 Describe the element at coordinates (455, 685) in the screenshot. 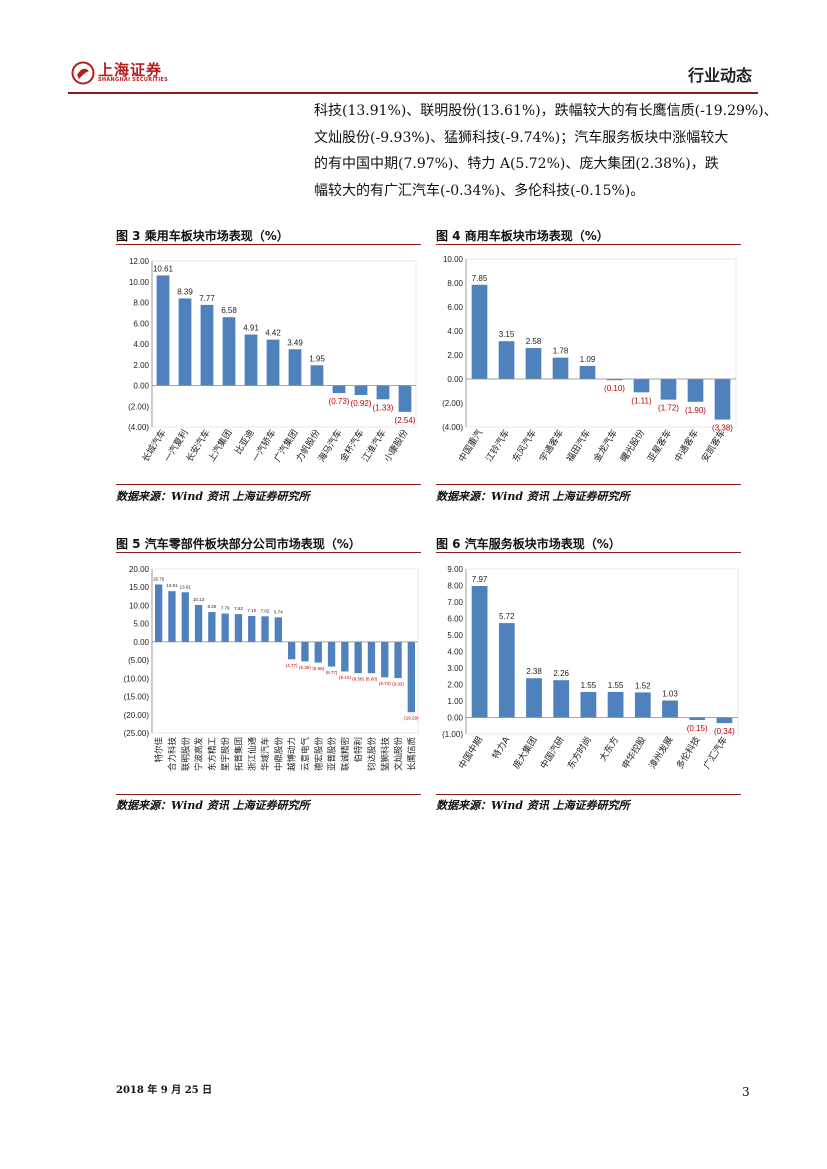

I see `y-tick-label: 2.00` at that location.